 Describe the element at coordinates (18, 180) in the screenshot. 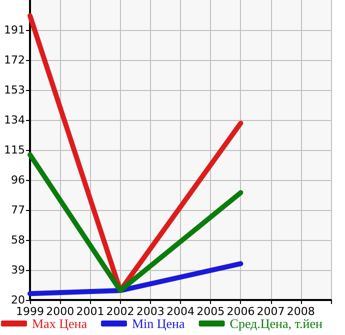

I see `y-tick-label: 96` at that location.